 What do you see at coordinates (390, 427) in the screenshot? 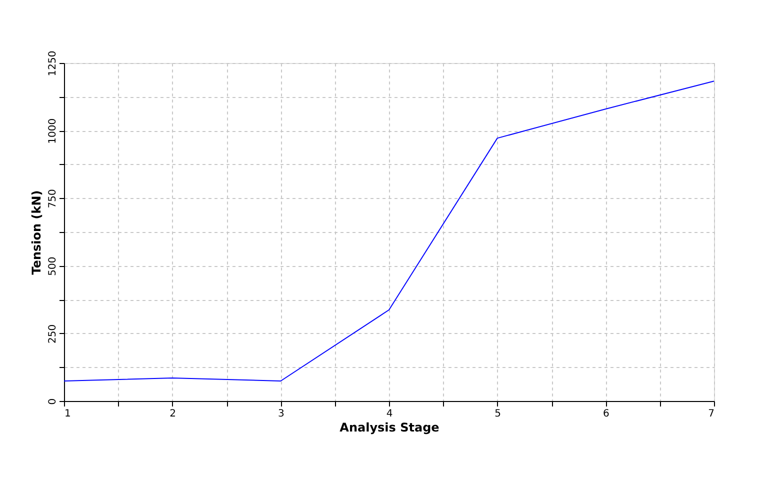
I see `x-axis-title: Analysis Stage` at bounding box center [390, 427].